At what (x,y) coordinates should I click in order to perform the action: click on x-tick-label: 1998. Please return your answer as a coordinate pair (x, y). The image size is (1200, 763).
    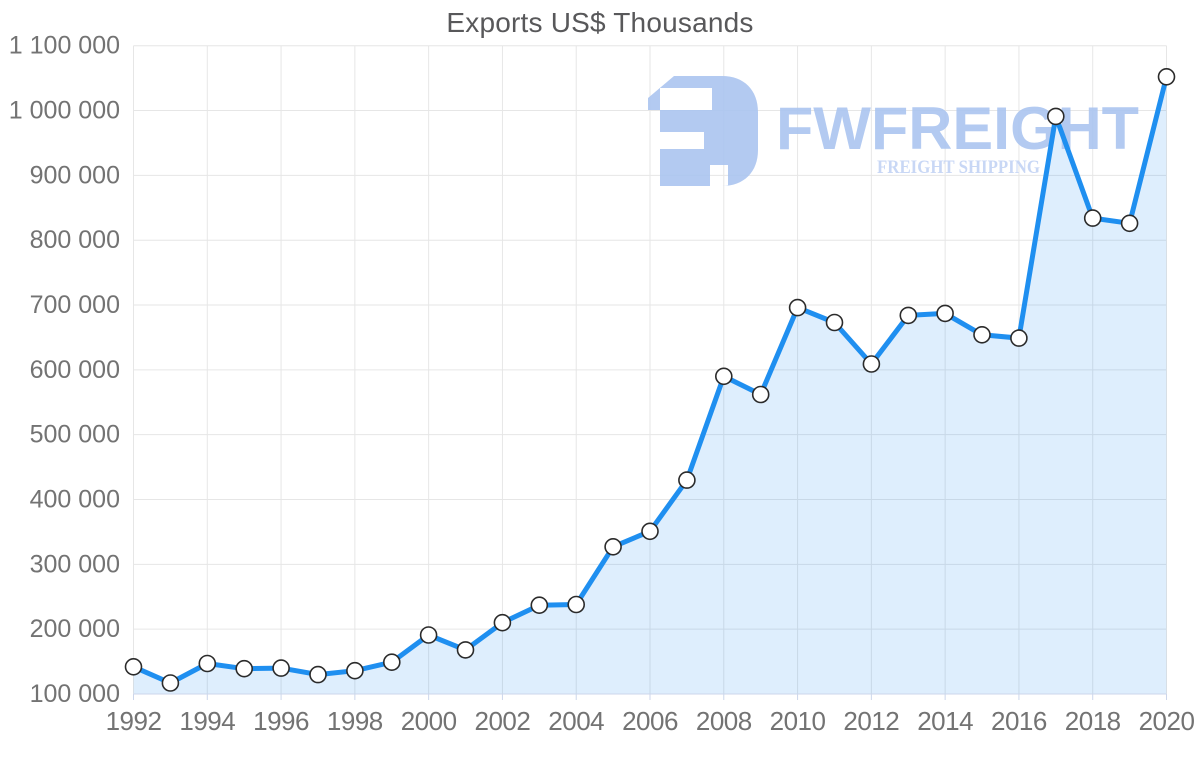
    Looking at the image, I should click on (355, 721).